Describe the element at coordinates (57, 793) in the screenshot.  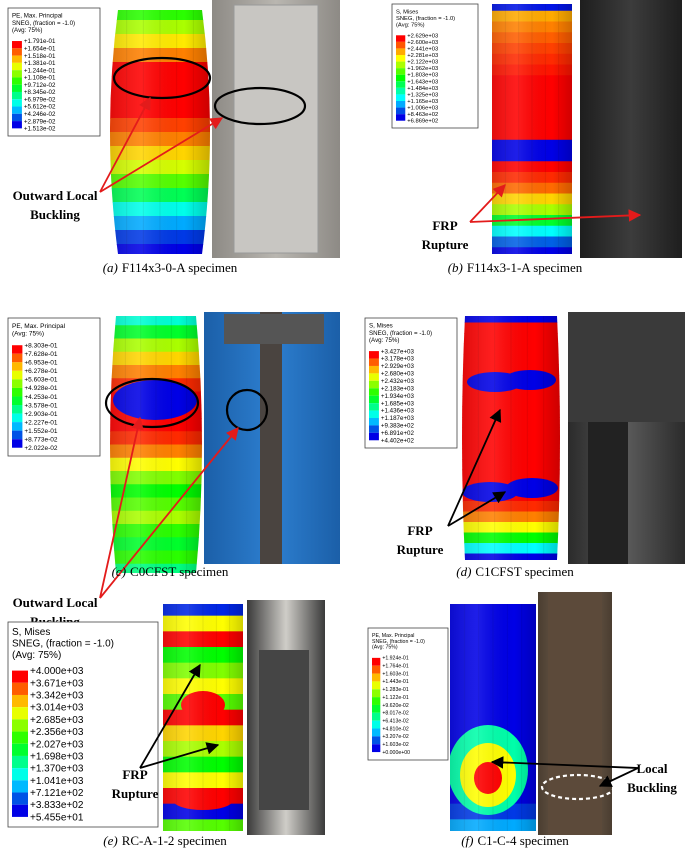
I see `legend-value: +7.121e+02` at that location.